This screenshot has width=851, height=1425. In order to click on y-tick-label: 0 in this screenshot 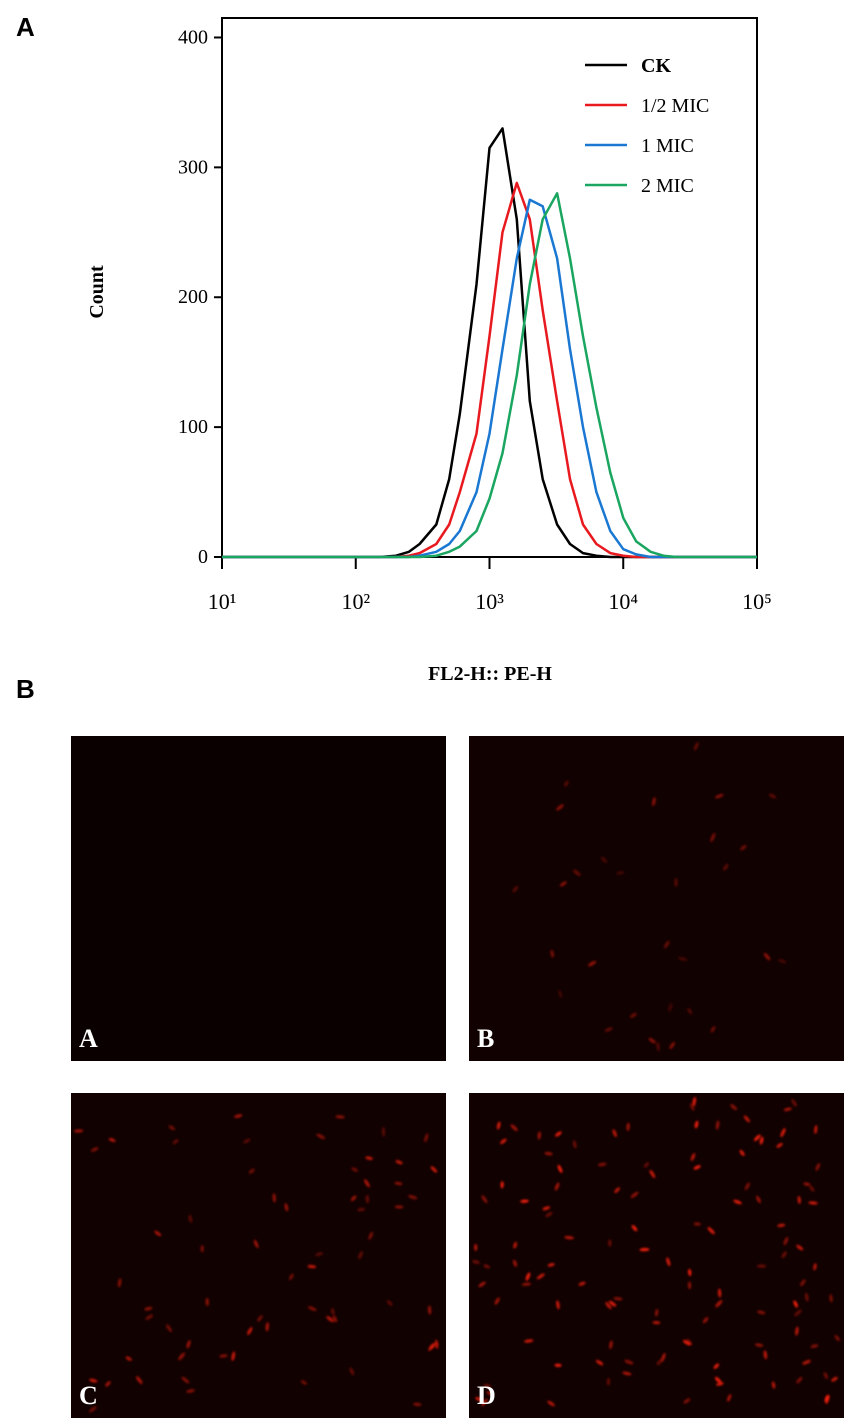, I will do `click(203, 557)`.